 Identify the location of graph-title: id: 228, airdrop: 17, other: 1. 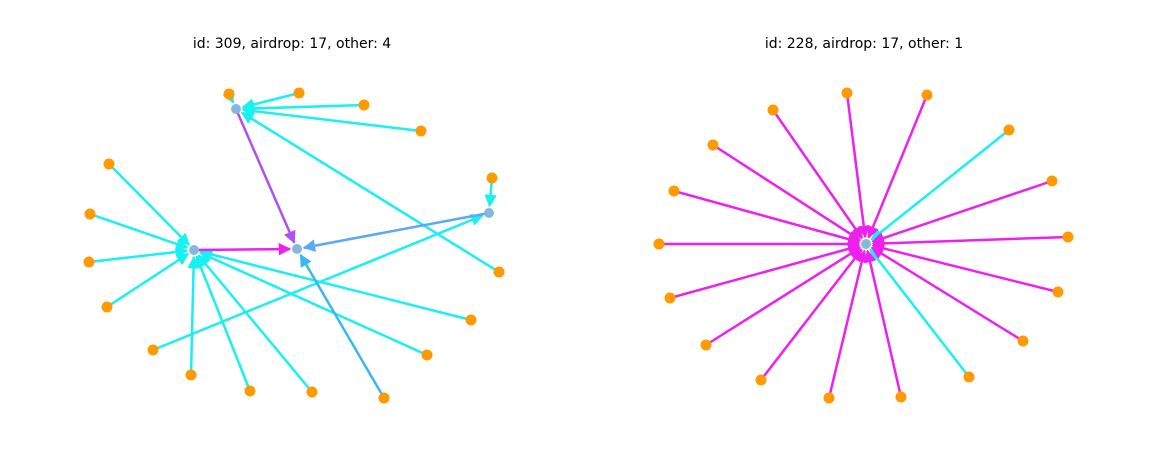
(864, 44).